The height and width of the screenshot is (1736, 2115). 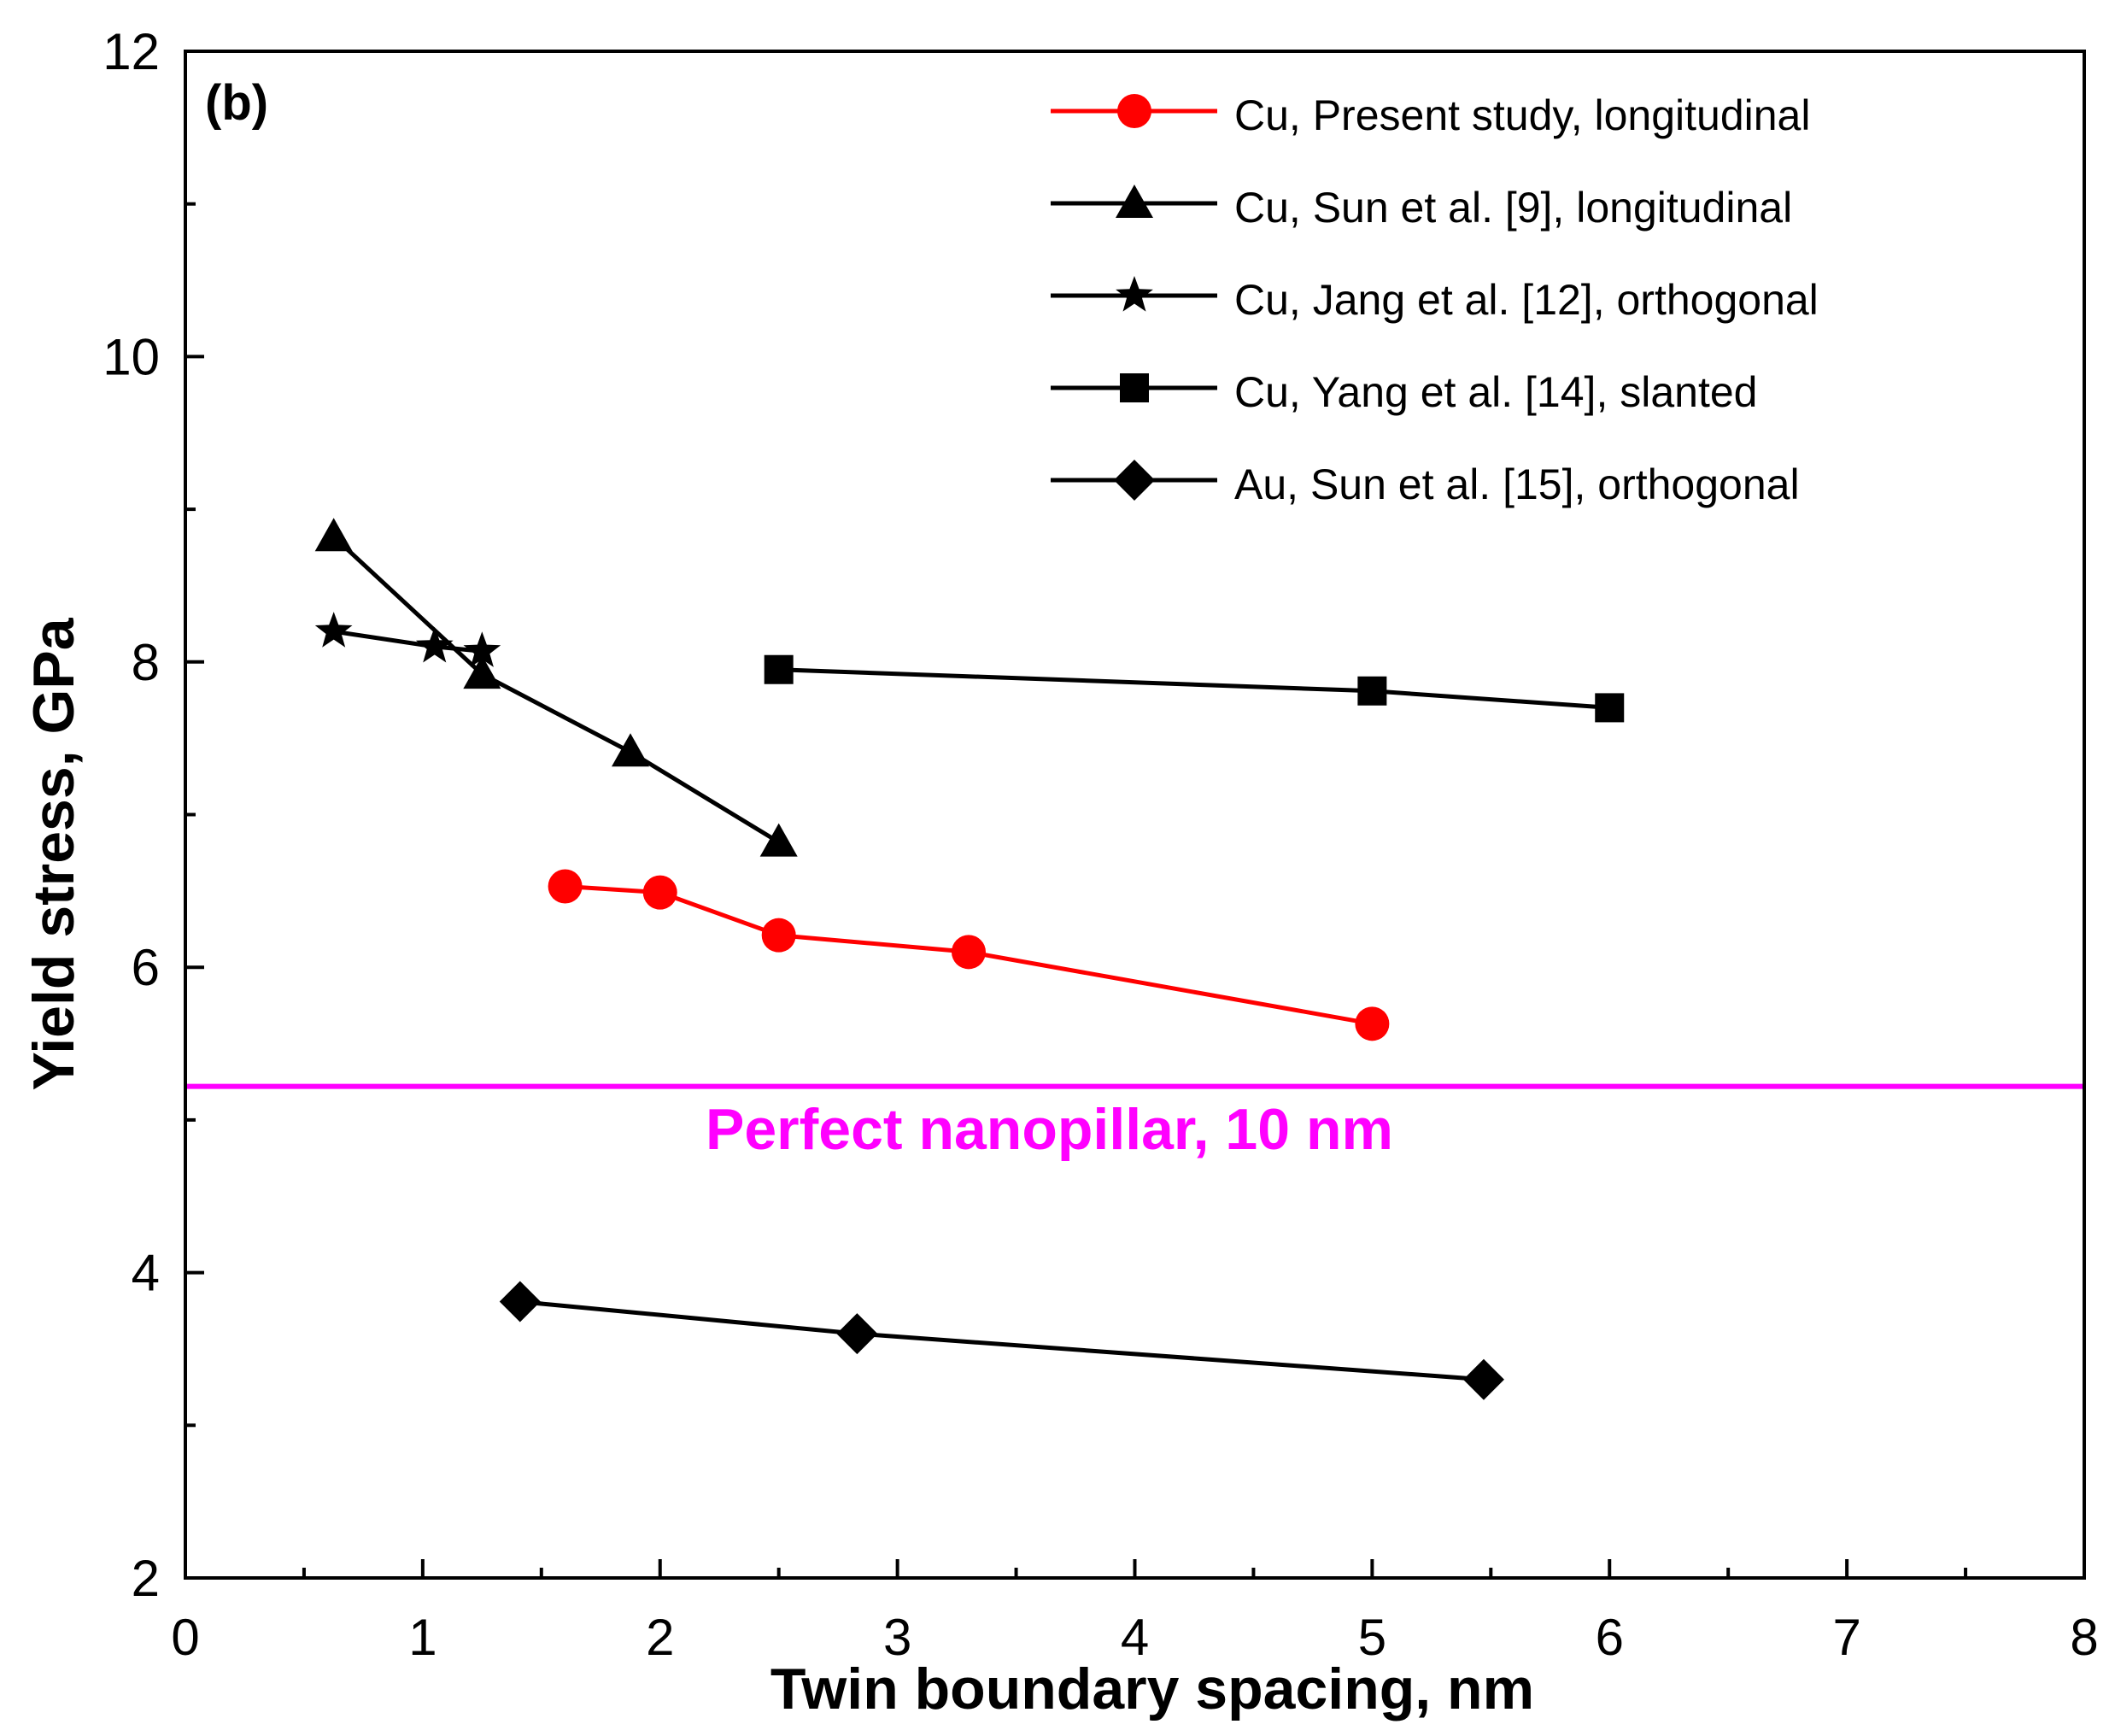 I want to click on y-tick-label: 2, so click(x=146, y=1579).